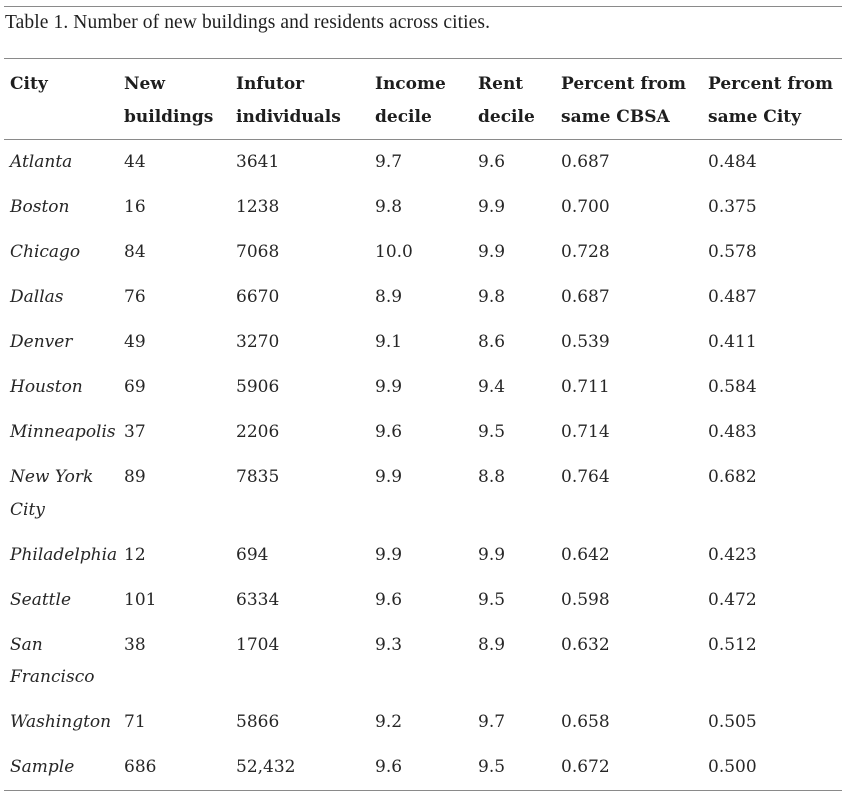 This screenshot has width=846, height=797. Describe the element at coordinates (258, 252) in the screenshot. I see `cell-infutor-individuals: 7068` at that location.